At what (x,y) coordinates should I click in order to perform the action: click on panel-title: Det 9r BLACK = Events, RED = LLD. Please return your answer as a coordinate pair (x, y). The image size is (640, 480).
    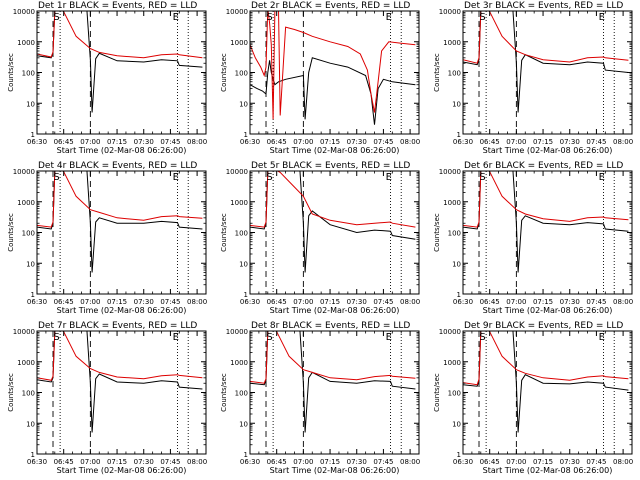
    Looking at the image, I should click on (543, 326).